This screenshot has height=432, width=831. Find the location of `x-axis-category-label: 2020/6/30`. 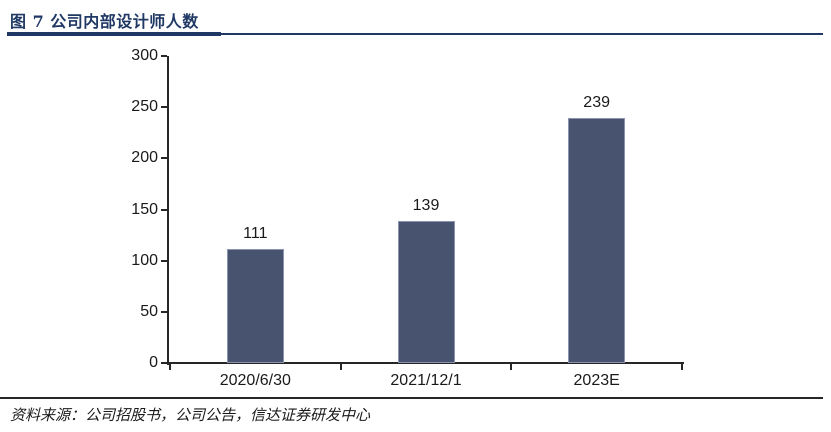

x-axis-category-label: 2020/6/30 is located at coordinates (255, 380).